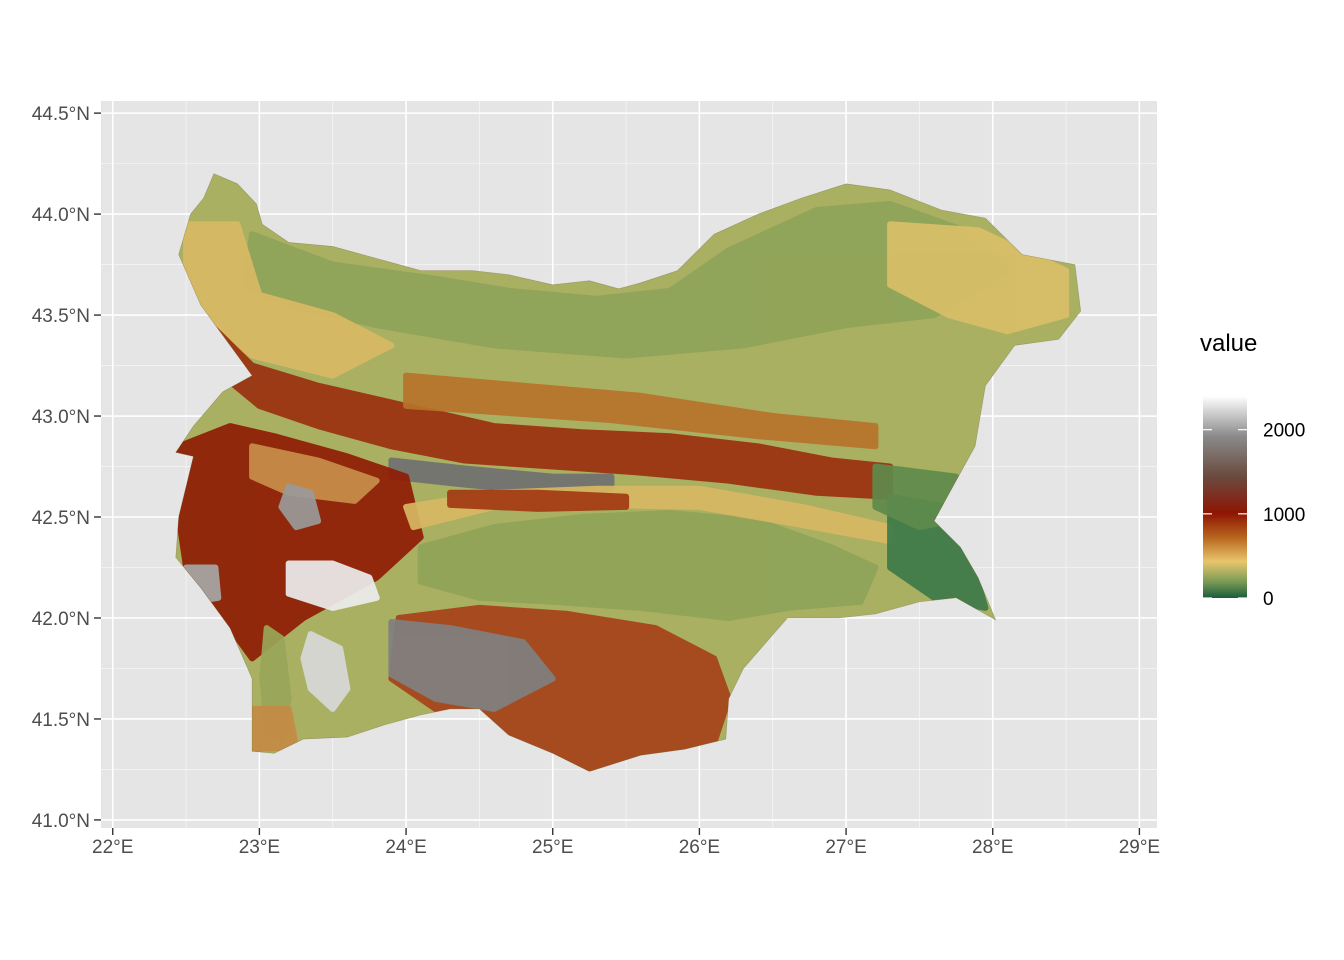  Describe the element at coordinates (259, 847) in the screenshot. I see `x-tick-label: 23°E` at that location.